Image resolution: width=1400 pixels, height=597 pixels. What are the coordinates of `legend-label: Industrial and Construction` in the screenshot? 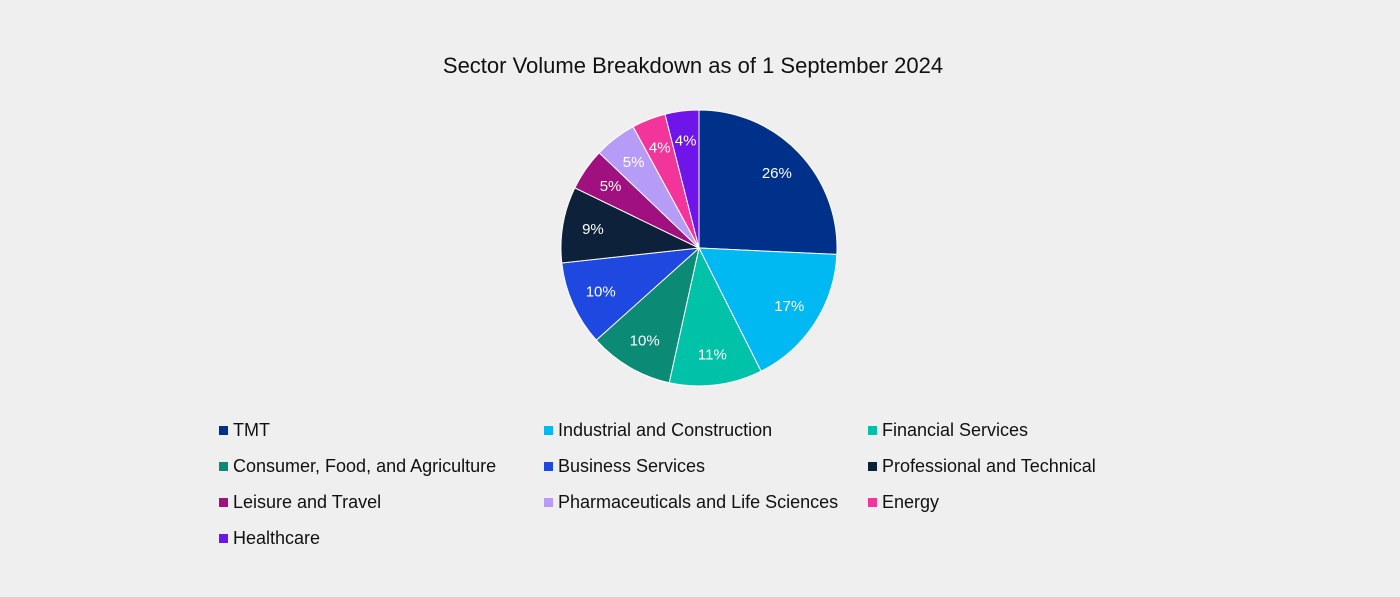 It's located at (665, 429).